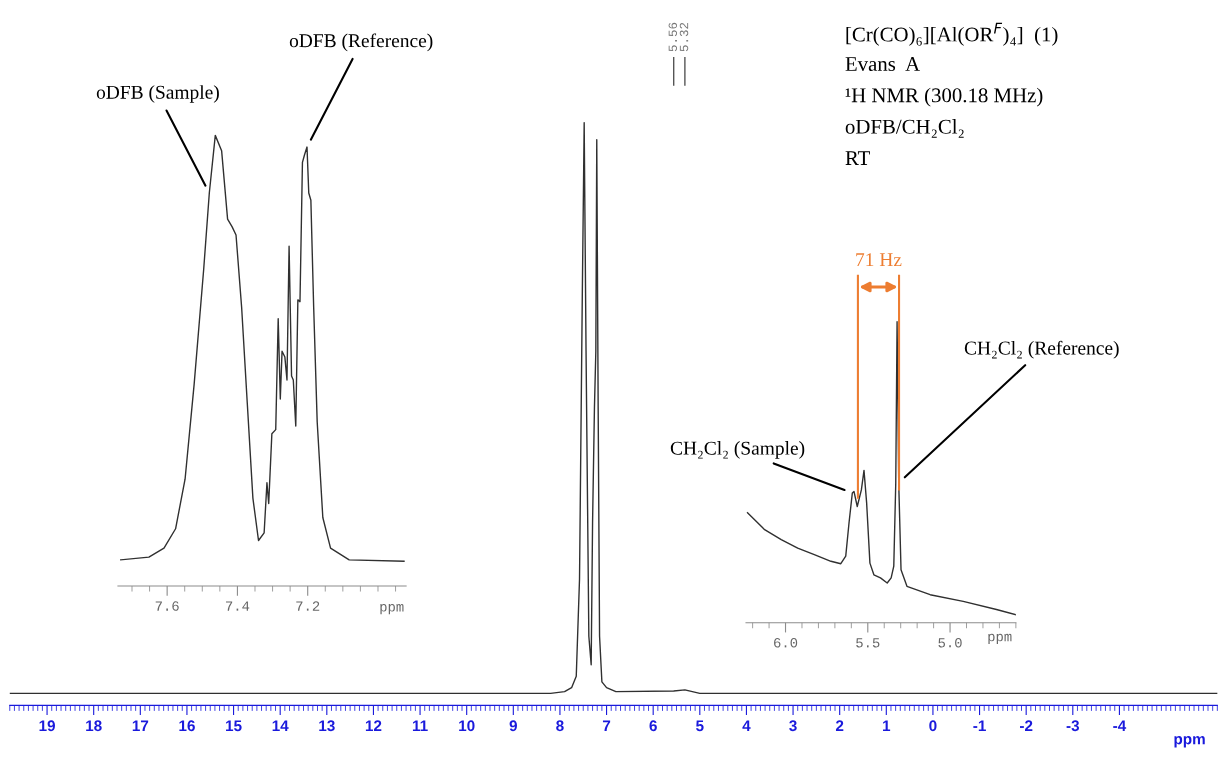 The image size is (1221, 765). What do you see at coordinates (361, 42) in the screenshot?
I see `annotation: oDFB (Reference)` at bounding box center [361, 42].